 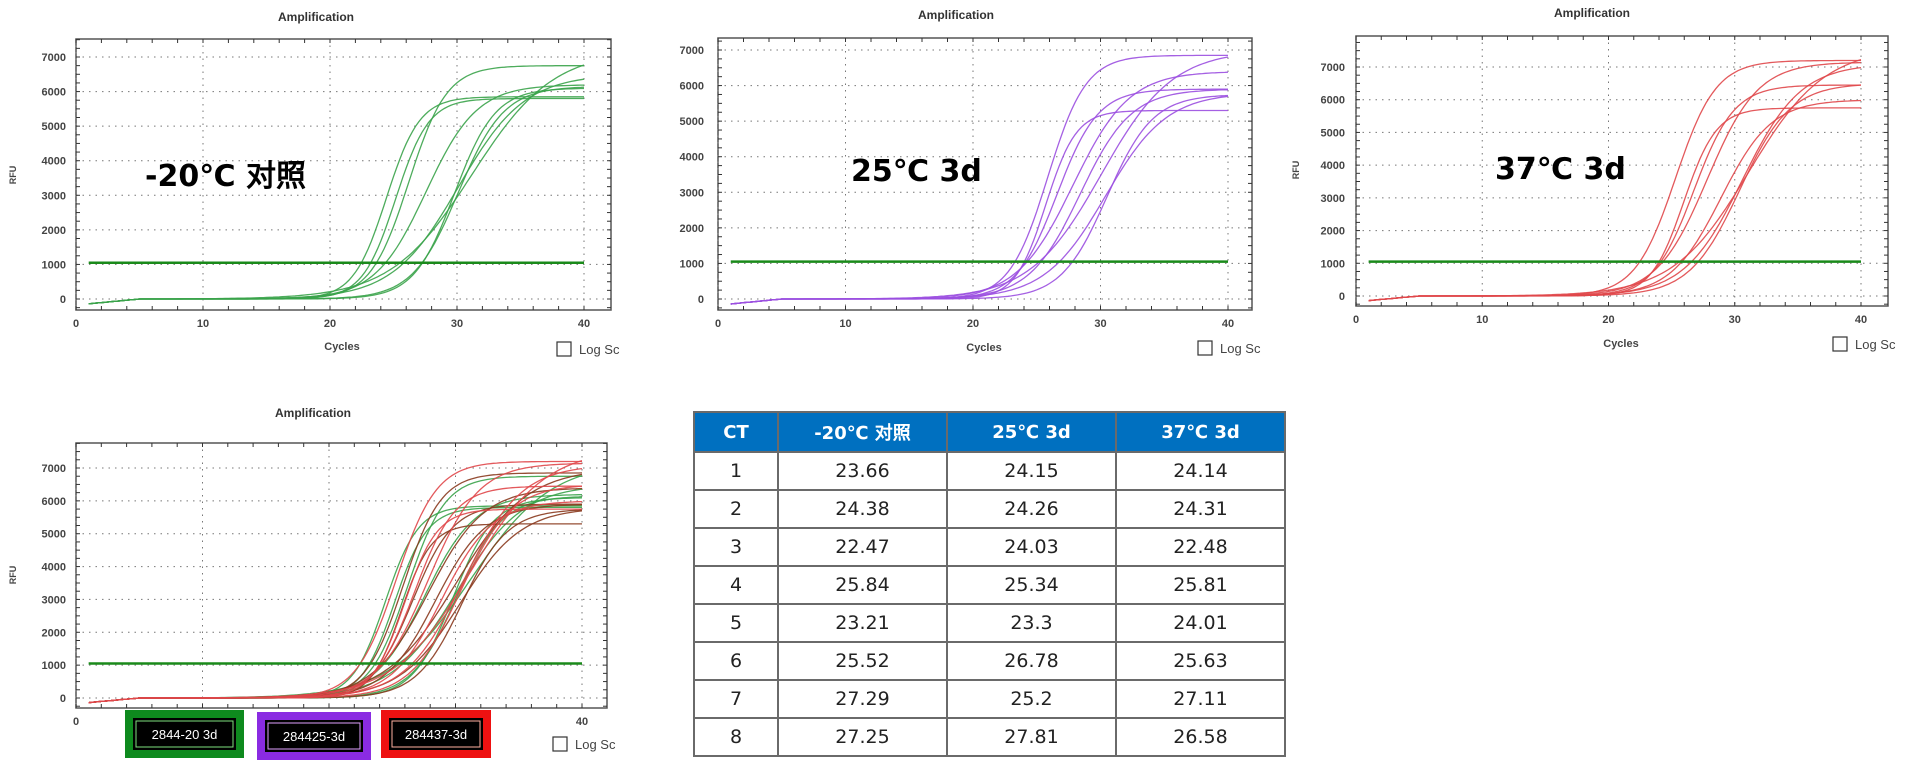 I want to click on table-cell: 1, so click(x=736, y=471).